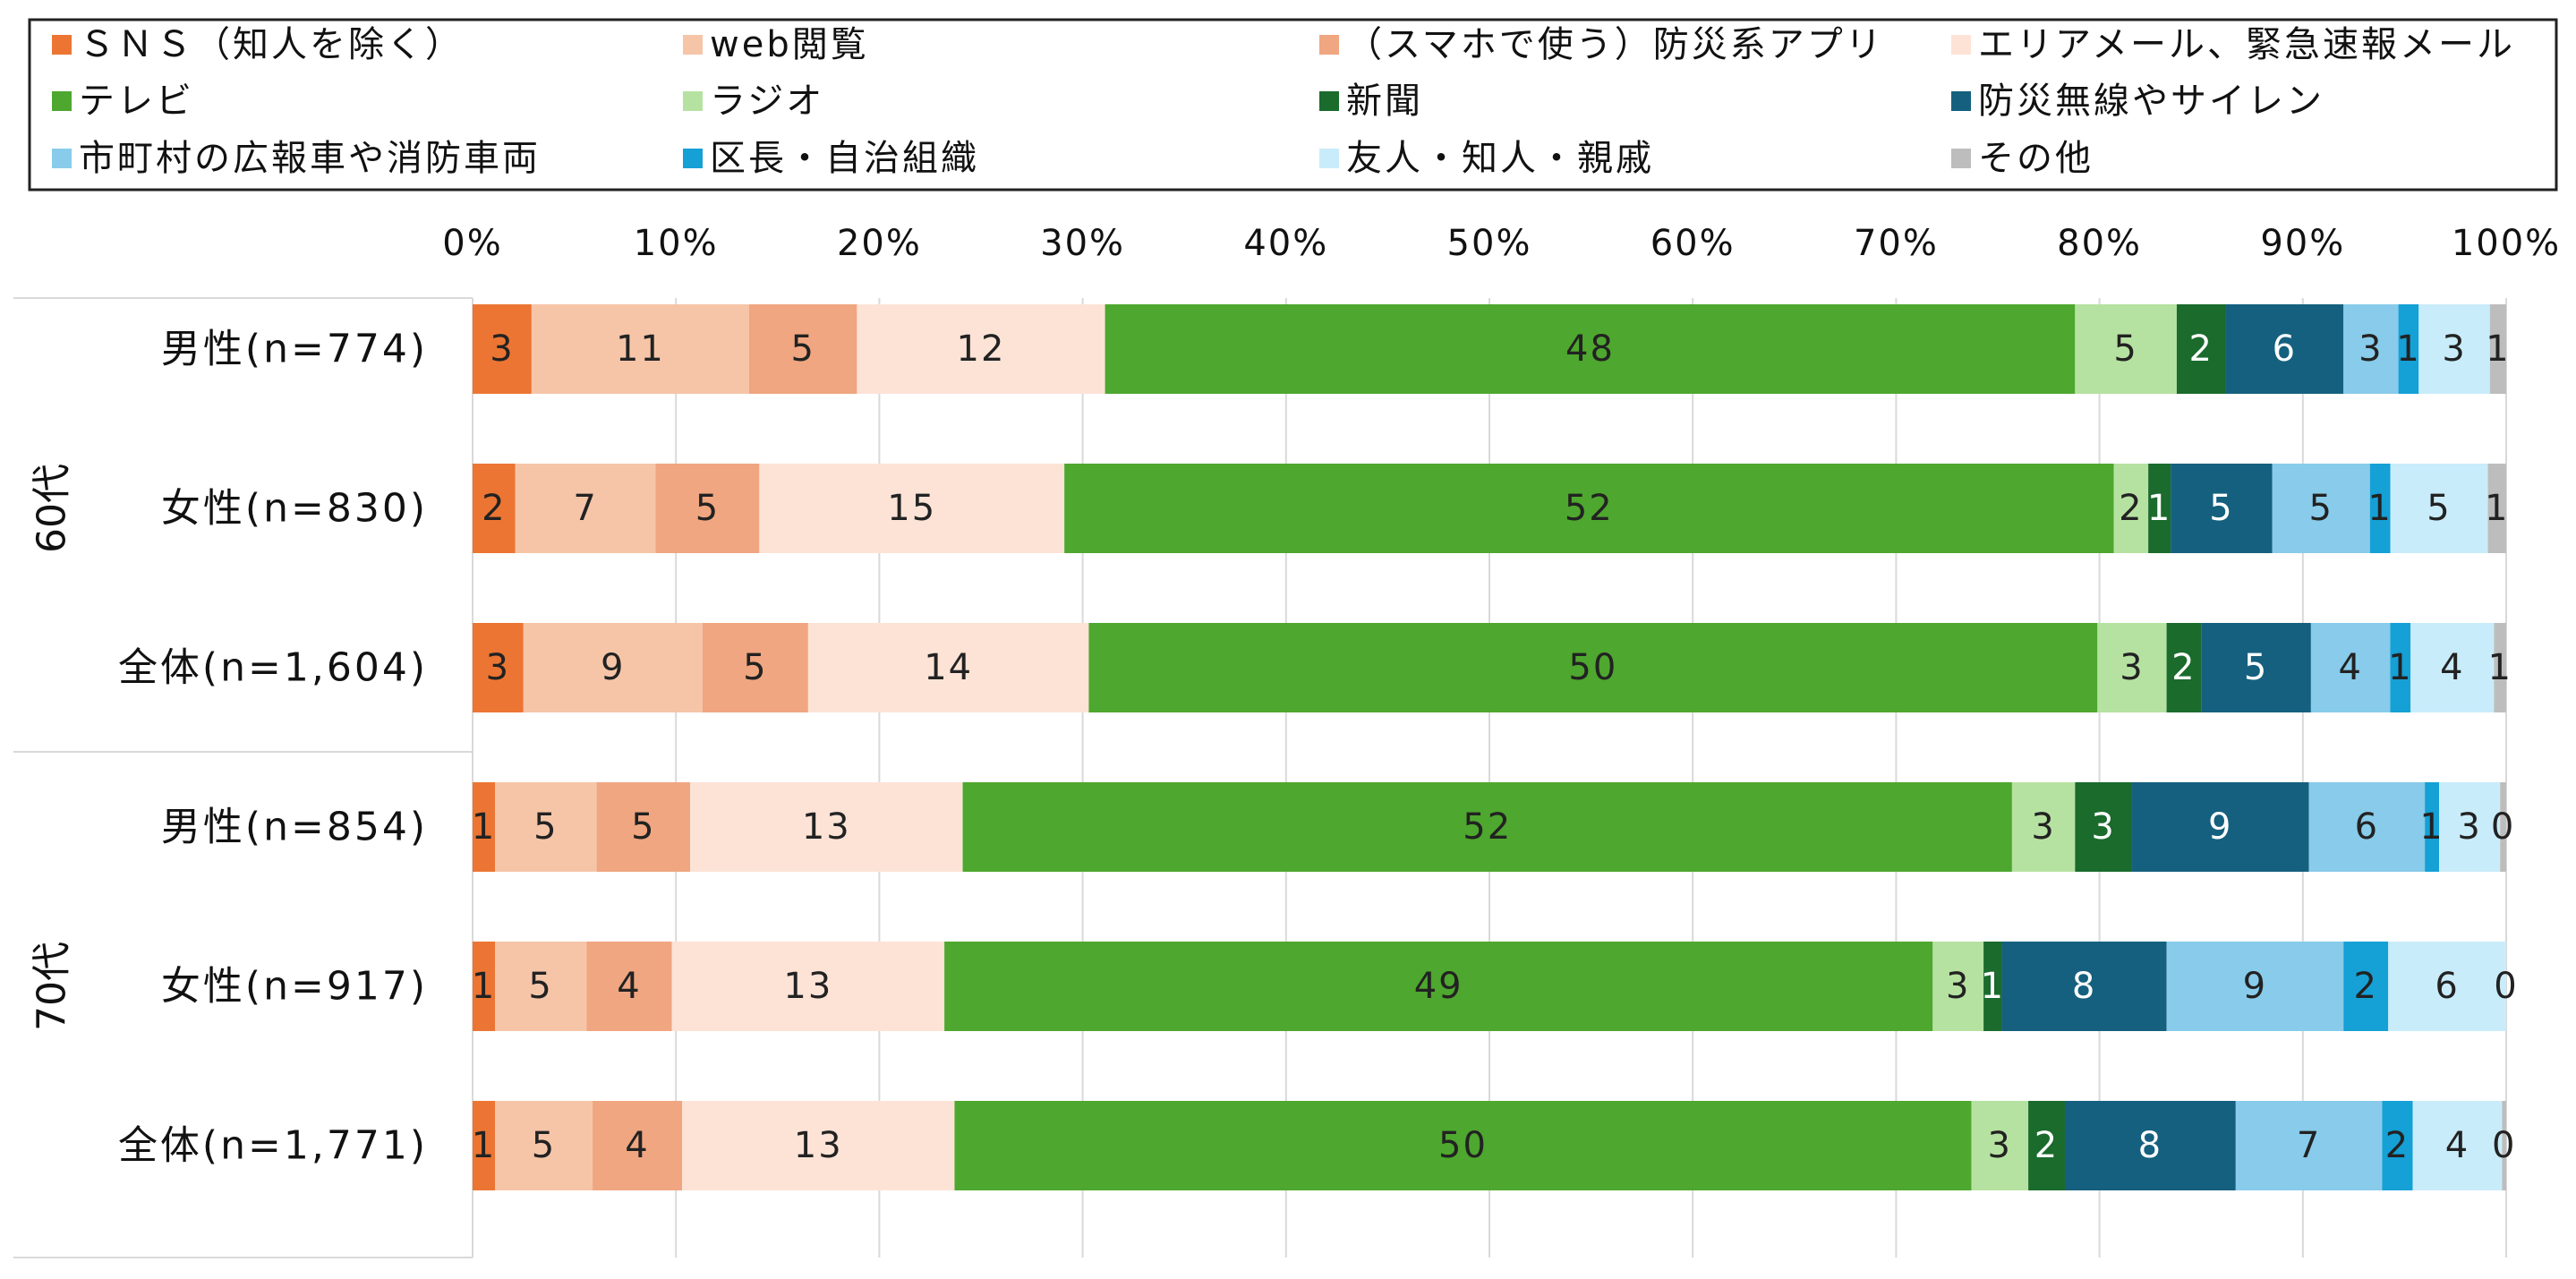 Image resolution: width=2576 pixels, height=1279 pixels. Describe the element at coordinates (310, 158) in the screenshot. I see `legend-label: 市町村の広報車や消防車両` at that location.